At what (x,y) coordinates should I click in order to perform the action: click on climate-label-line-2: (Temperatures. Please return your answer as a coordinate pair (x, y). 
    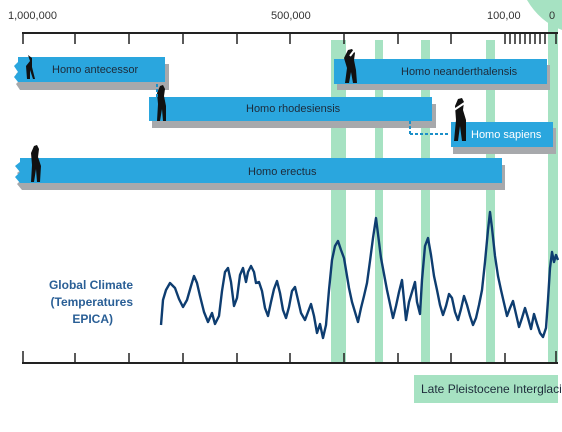
    Looking at the image, I should click on (92, 302).